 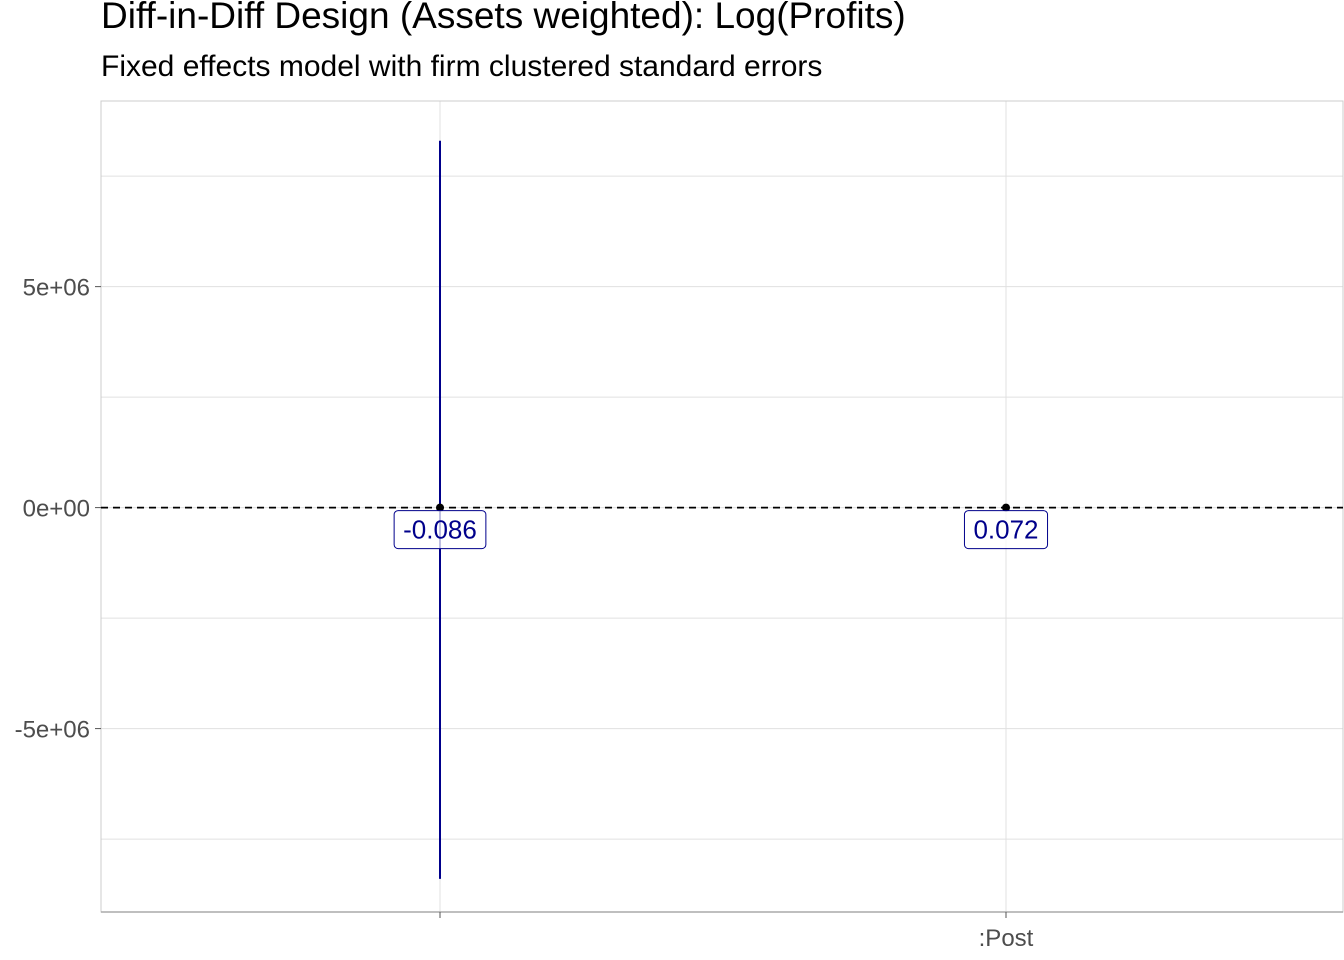 I want to click on estimate-label-text: -0.086, so click(x=440, y=530).